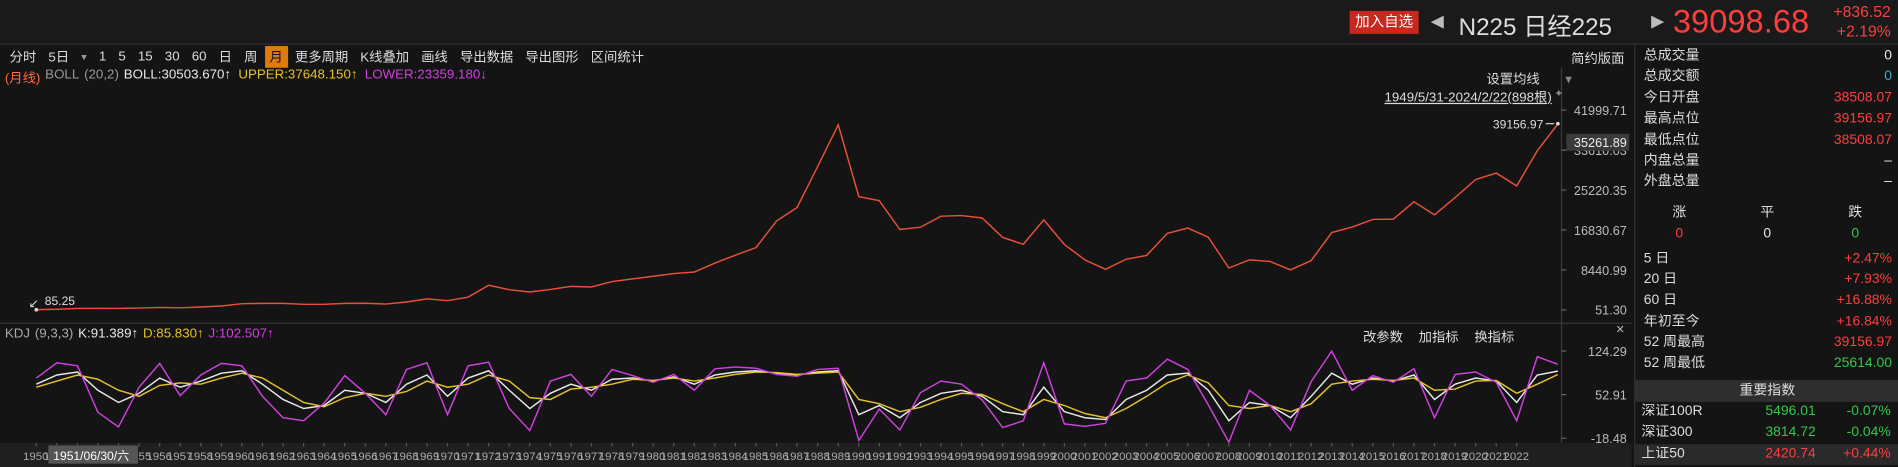  Describe the element at coordinates (1513, 80) in the screenshot. I see `set-ma-label: 设置均线` at that location.